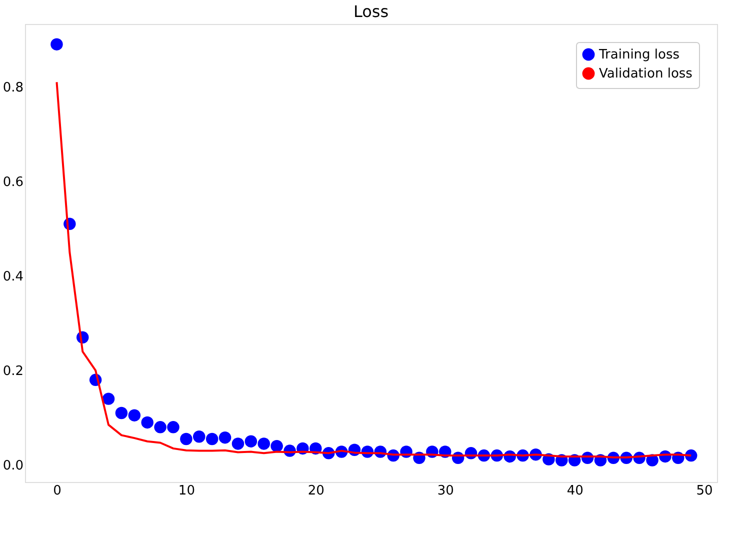 This screenshot has height=535, width=756. I want to click on x-tick-label: 40, so click(575, 491).